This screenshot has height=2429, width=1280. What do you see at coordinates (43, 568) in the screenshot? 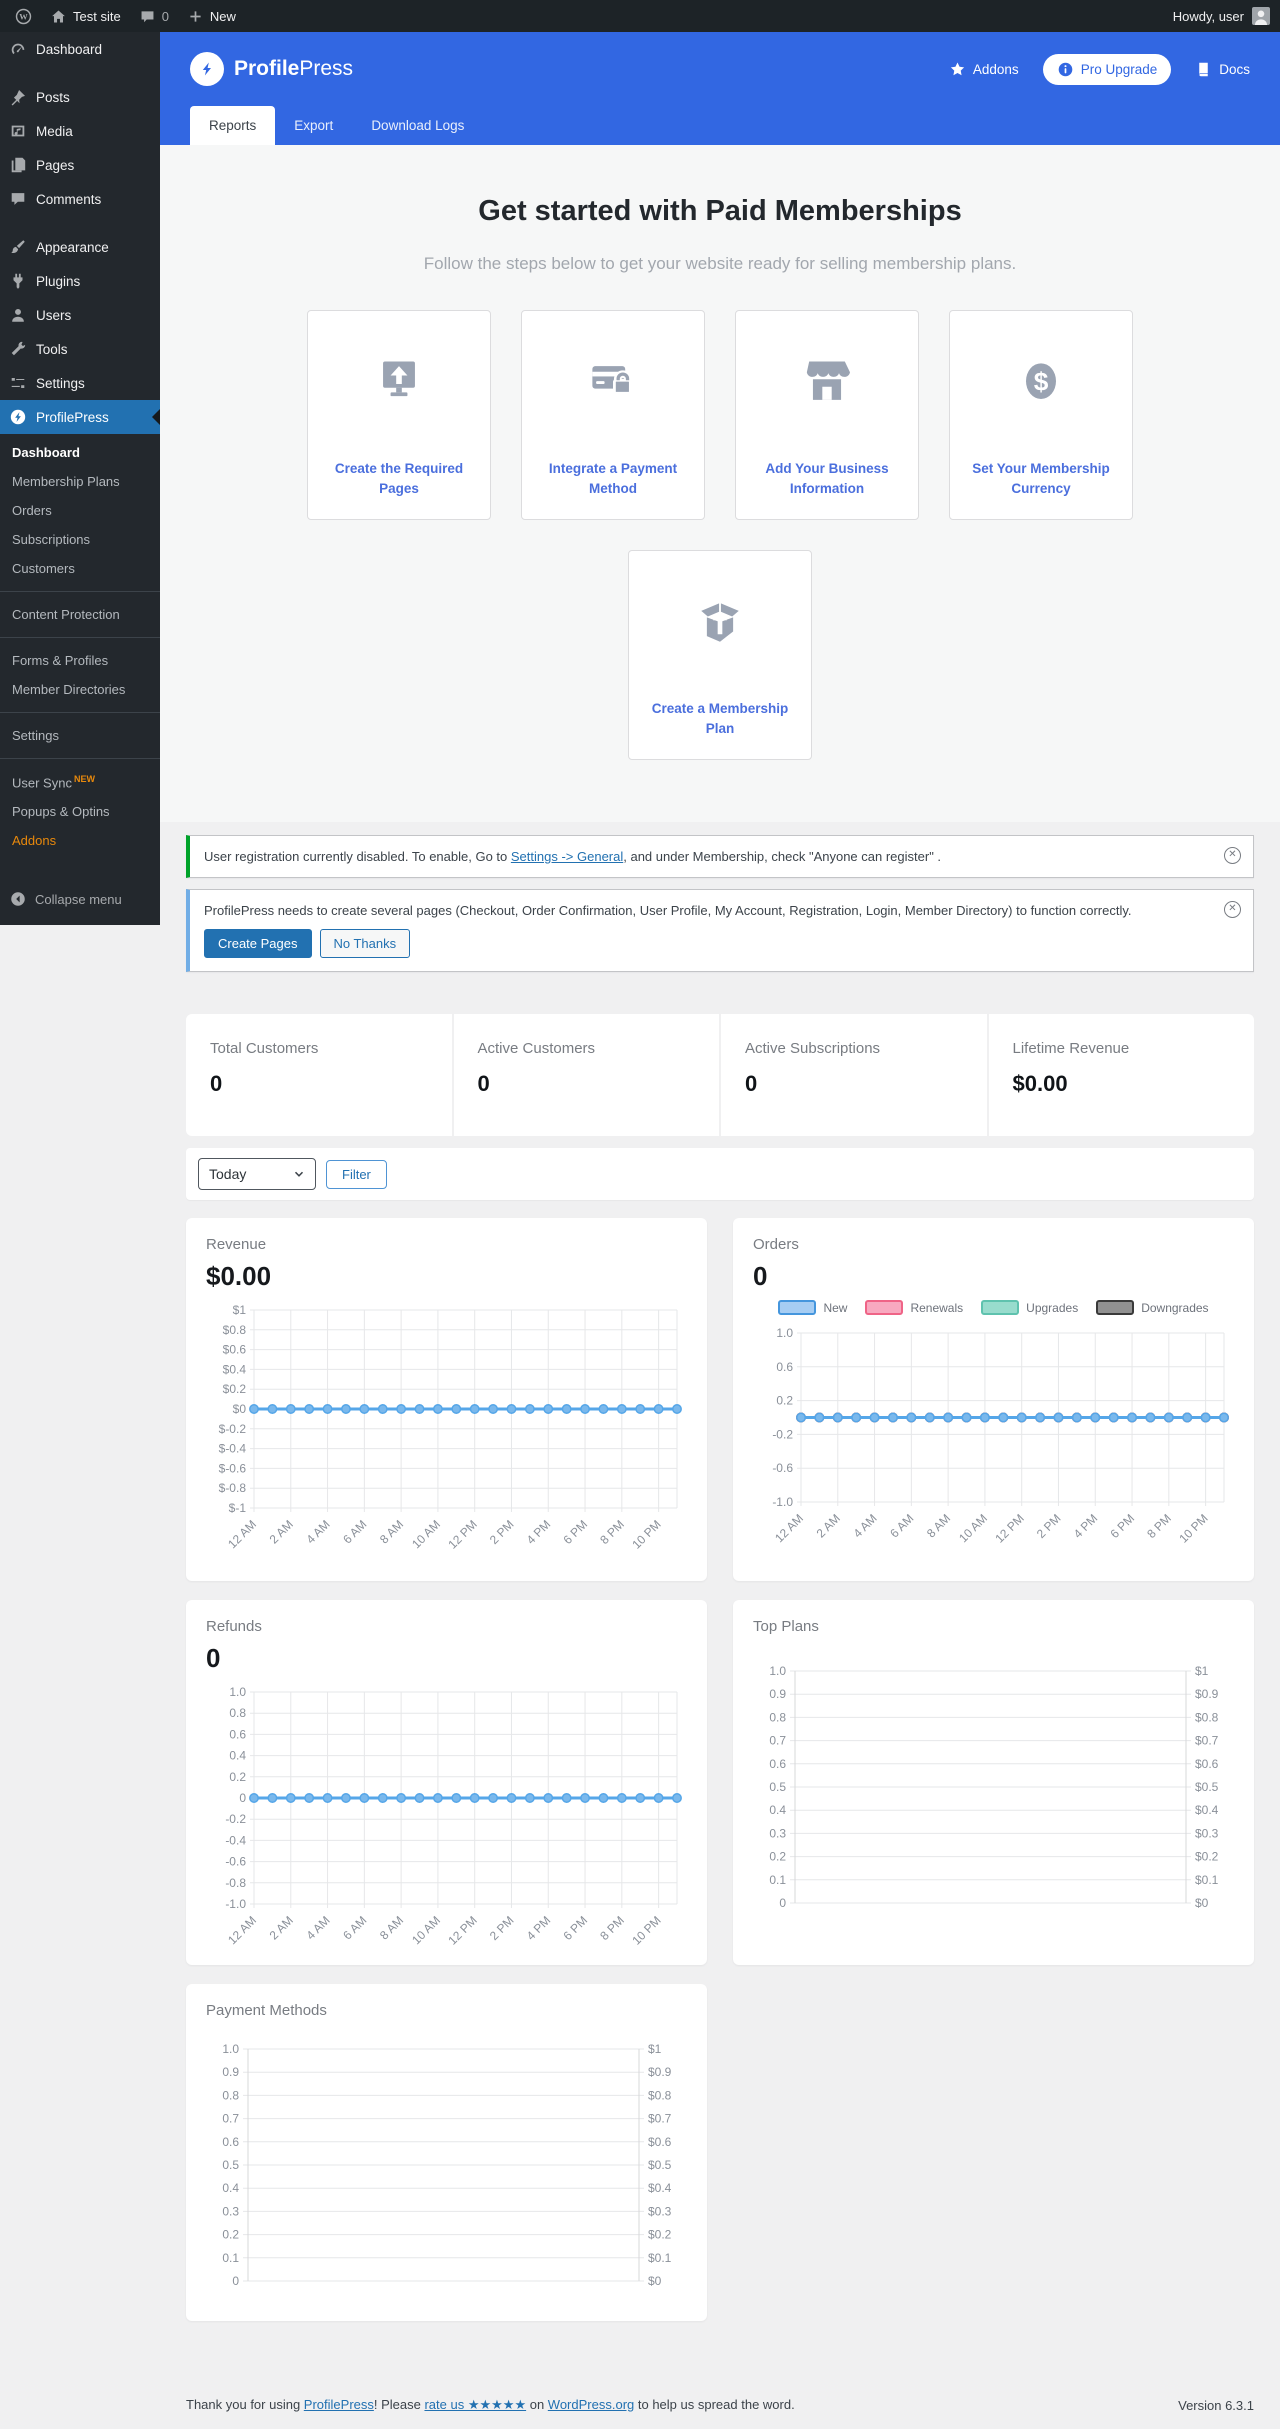
I see `submenu-item-customers: Customers` at bounding box center [43, 568].